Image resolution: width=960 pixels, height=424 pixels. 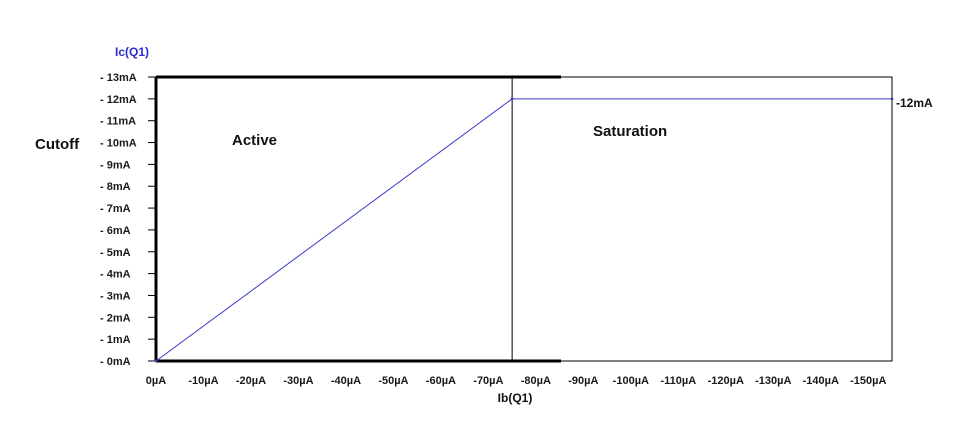 I want to click on x-tick-label: -130µA, so click(x=773, y=381).